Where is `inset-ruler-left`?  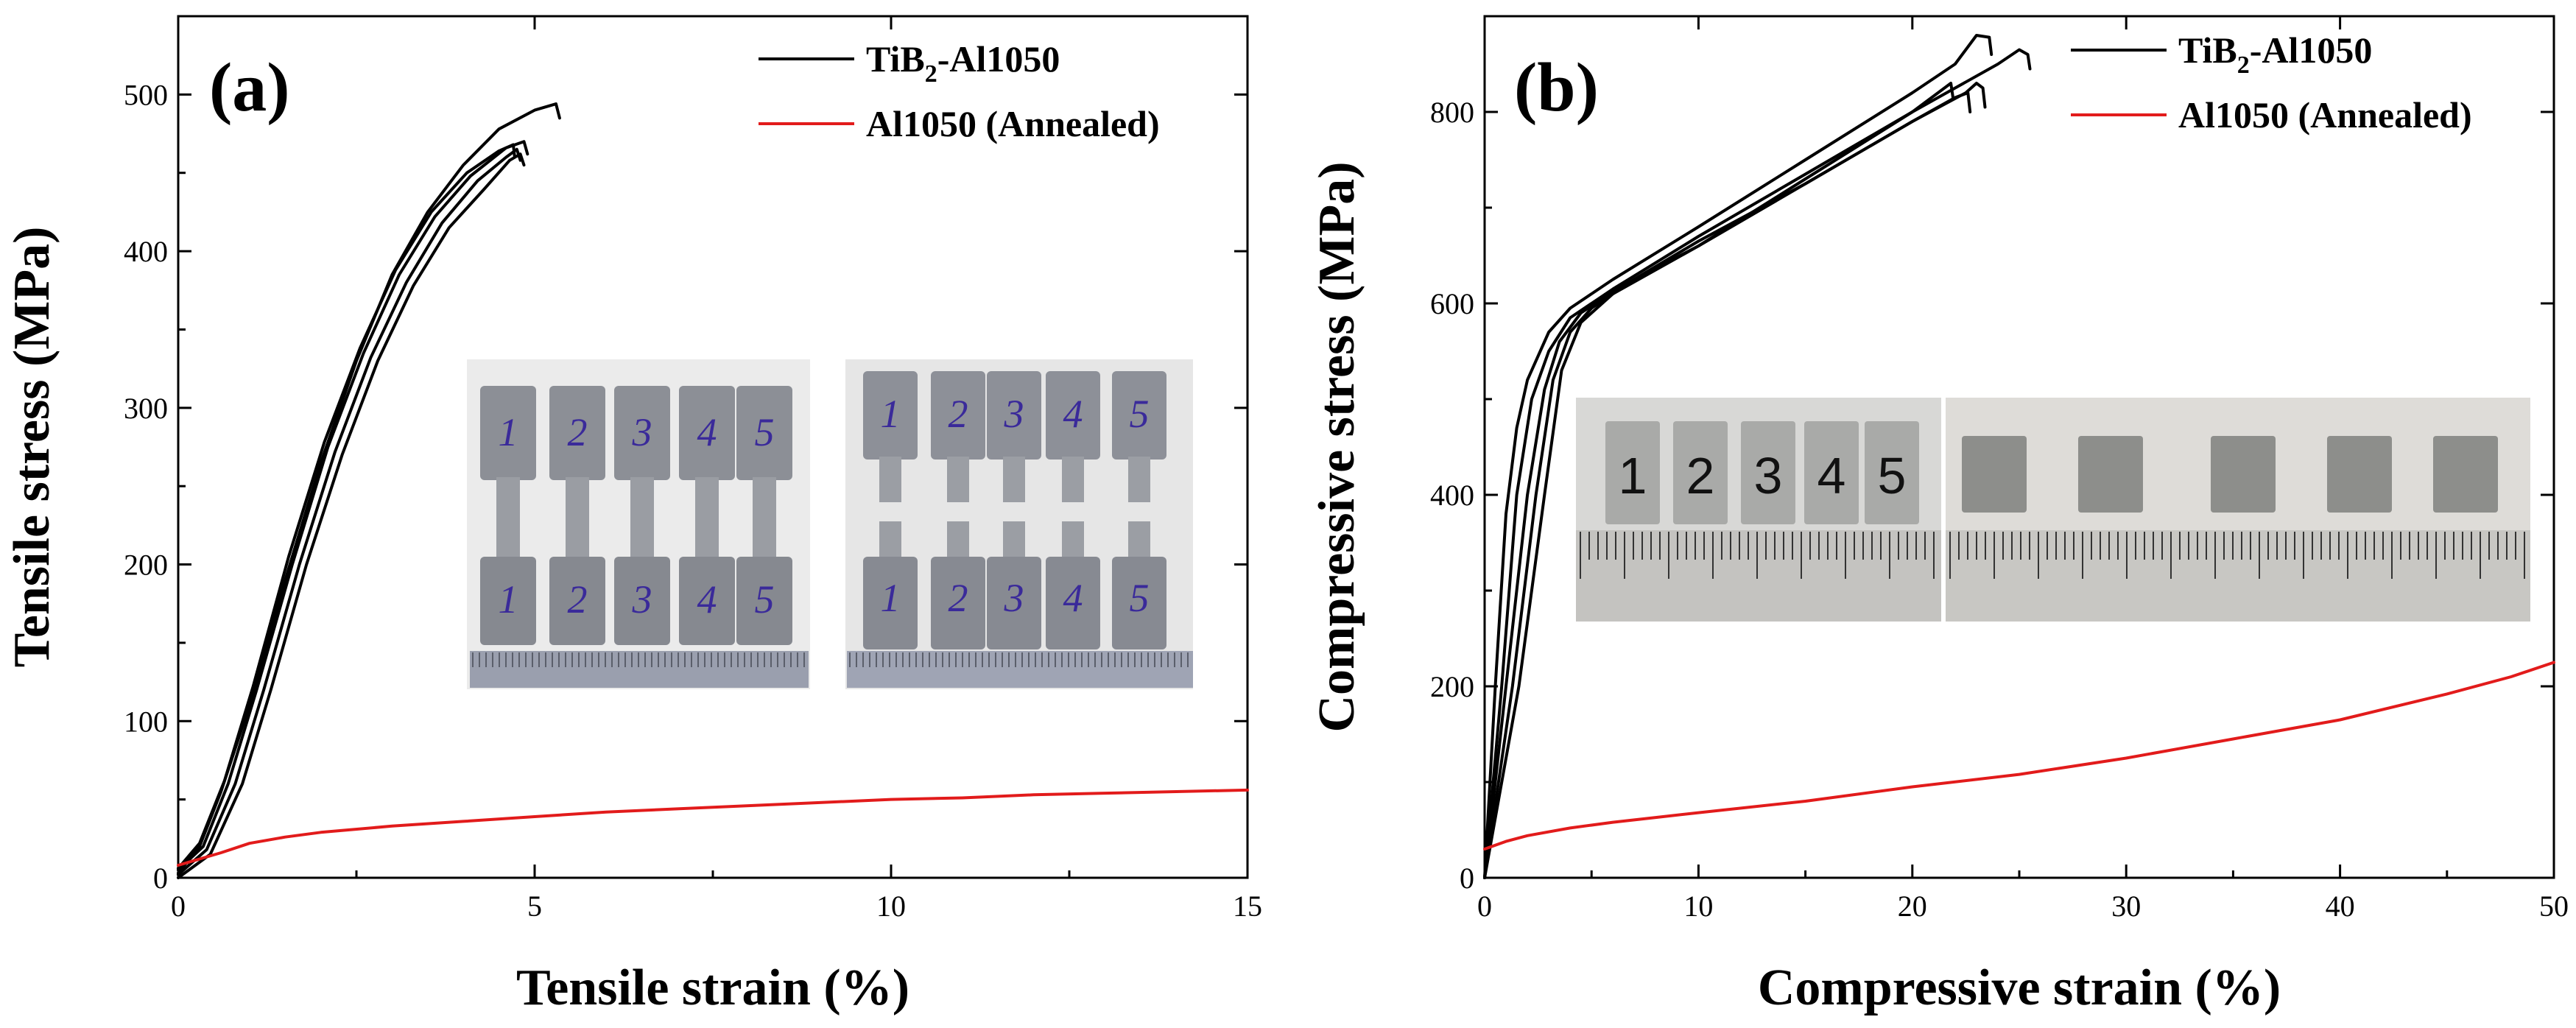 inset-ruler-left is located at coordinates (1758, 576).